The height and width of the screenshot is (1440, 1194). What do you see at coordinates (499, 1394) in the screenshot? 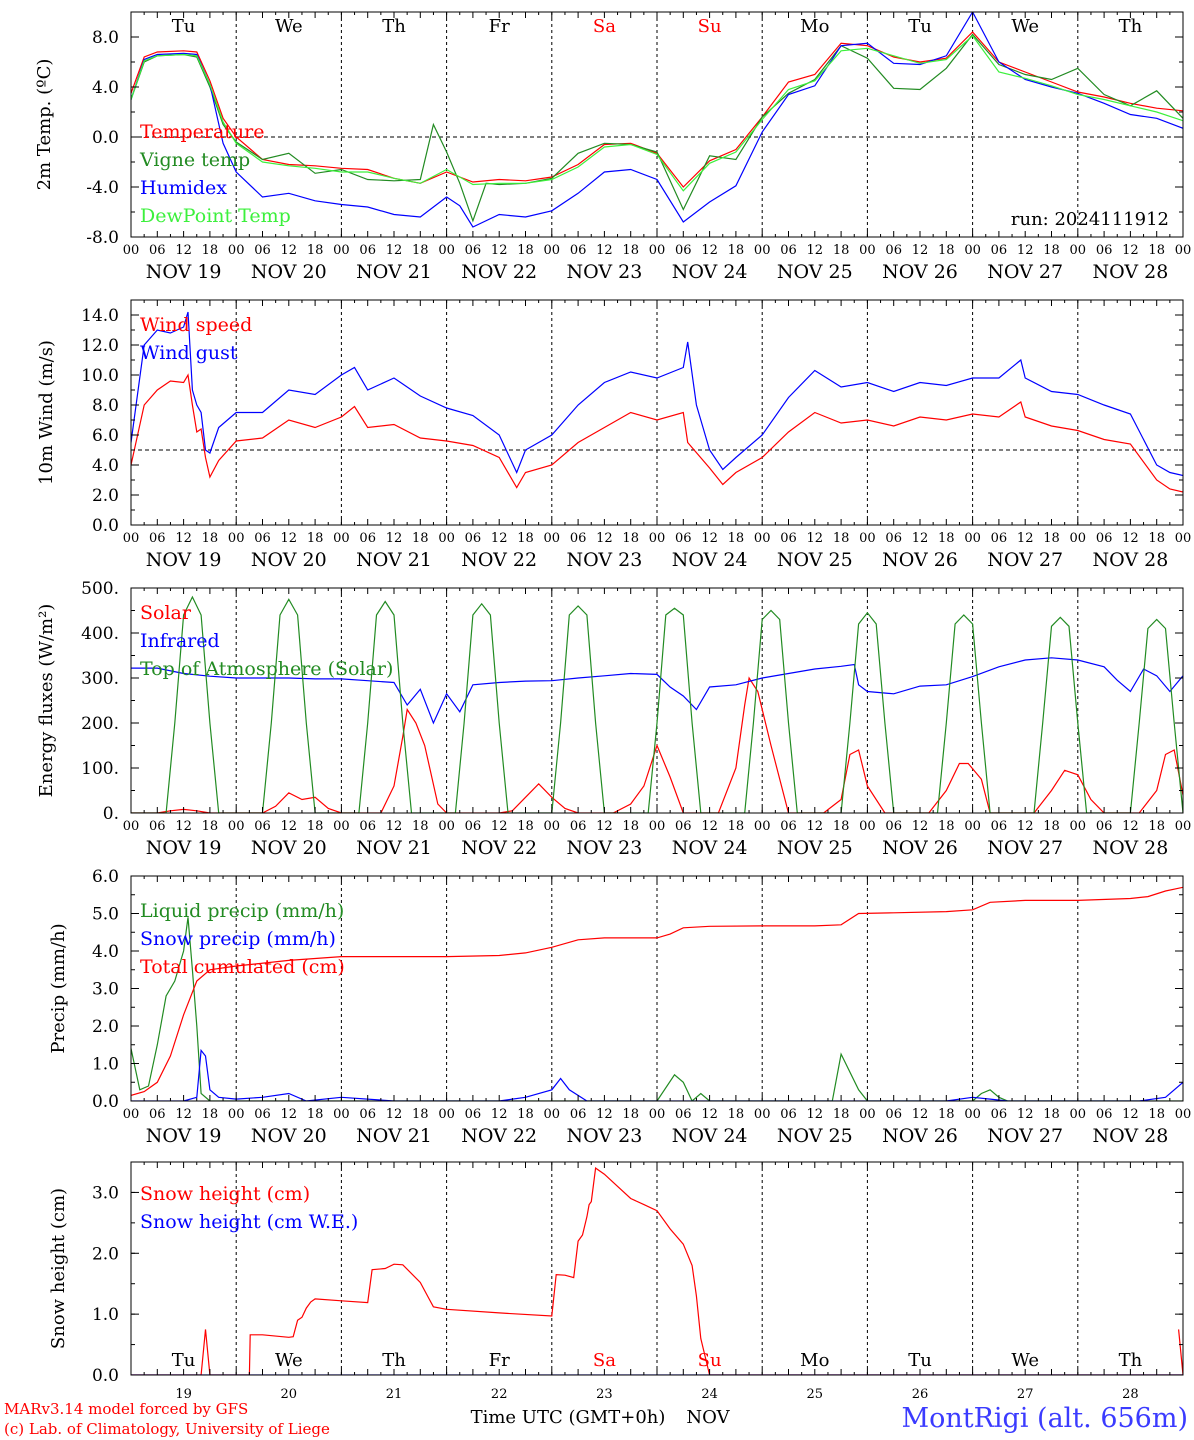
I see `day-number-label: 22` at bounding box center [499, 1394].